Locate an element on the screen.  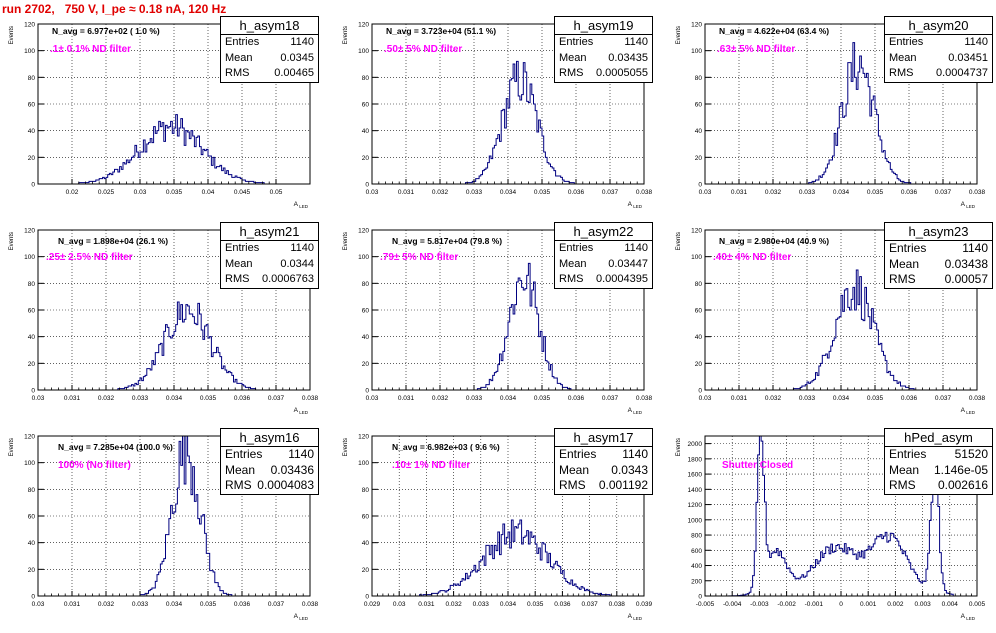
filter-label: .1± 0.1% ND filter is located at coordinates (91, 49).